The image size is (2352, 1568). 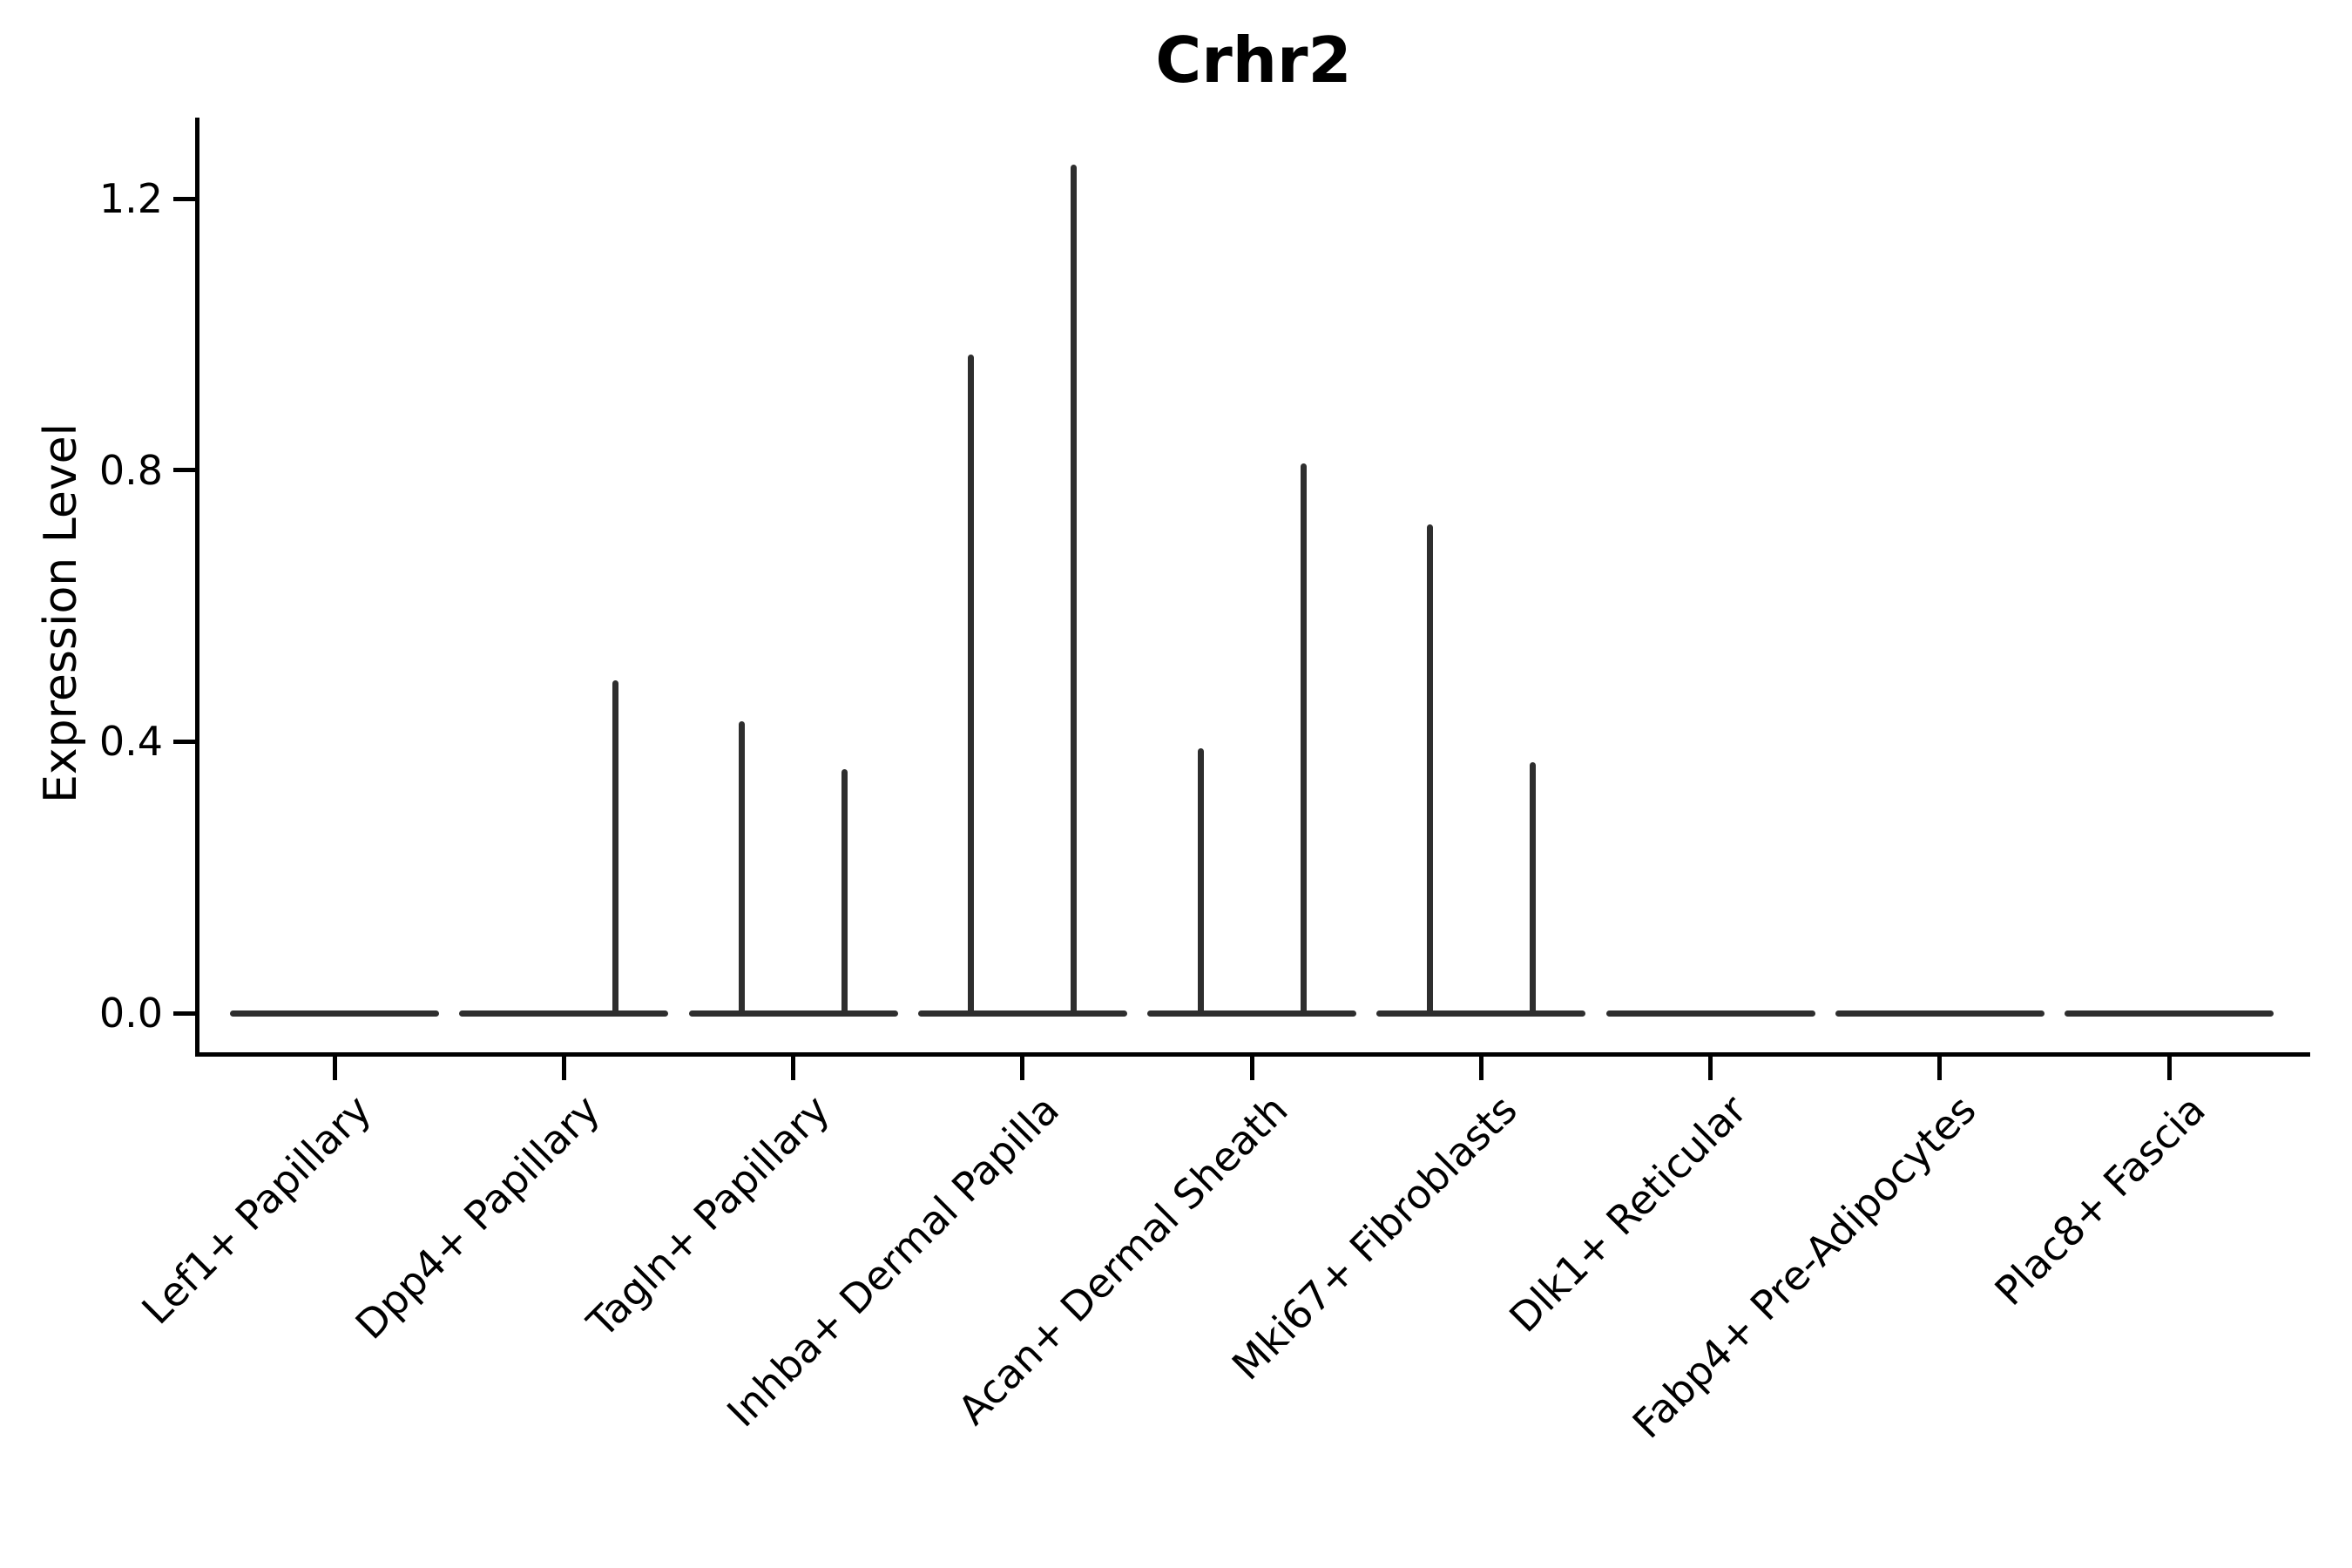 I want to click on x-tick-label: Plac8+ Fascia, so click(x=2099, y=1200).